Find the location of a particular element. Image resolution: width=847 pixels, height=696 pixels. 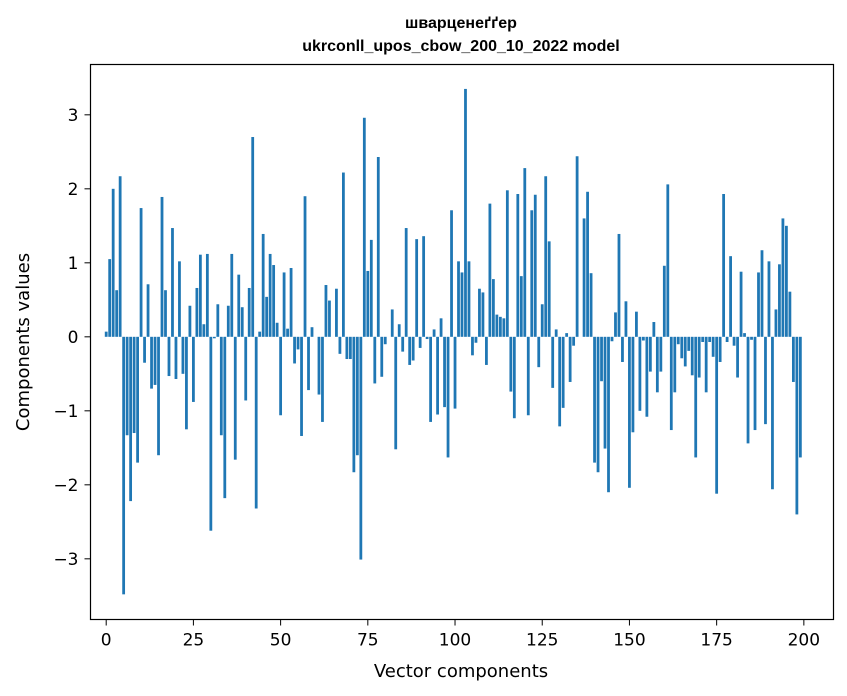

y-axis-label: Components values is located at coordinates (23, 342).